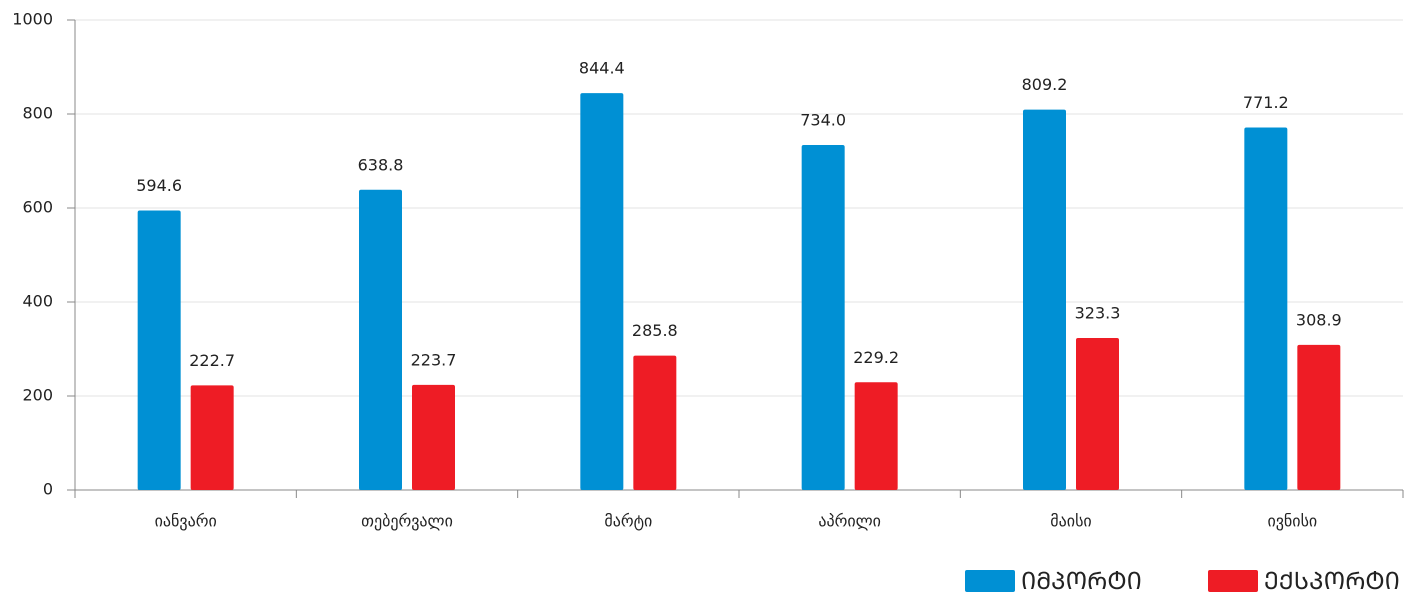 The height and width of the screenshot is (599, 1416). Describe the element at coordinates (159, 185) in the screenshot. I see `value-label: 594.6` at that location.